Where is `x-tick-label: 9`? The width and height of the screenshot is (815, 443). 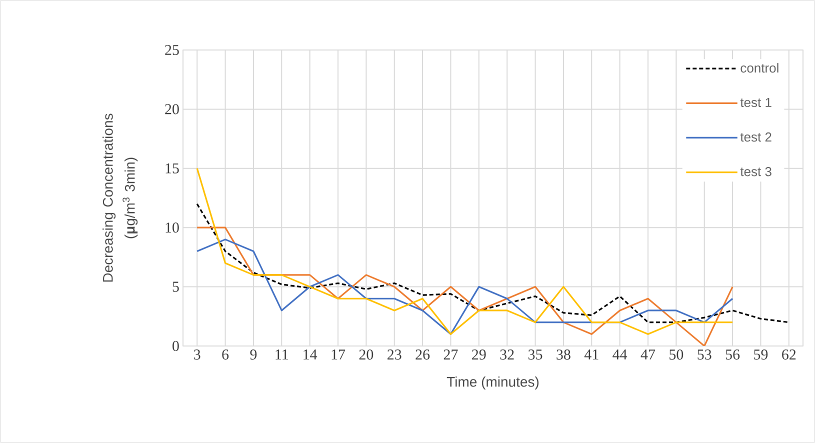 x-tick-label: 9 is located at coordinates (253, 355).